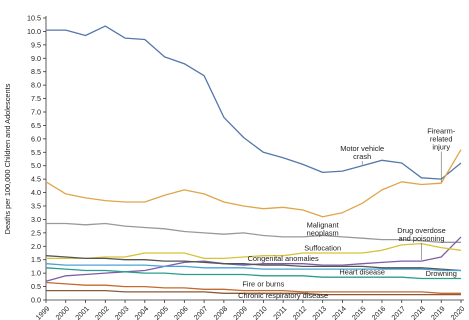 This screenshot has width=469, height=320. What do you see at coordinates (36, 179) in the screenshot?
I see `y-tick-label: 4.5` at bounding box center [36, 179].